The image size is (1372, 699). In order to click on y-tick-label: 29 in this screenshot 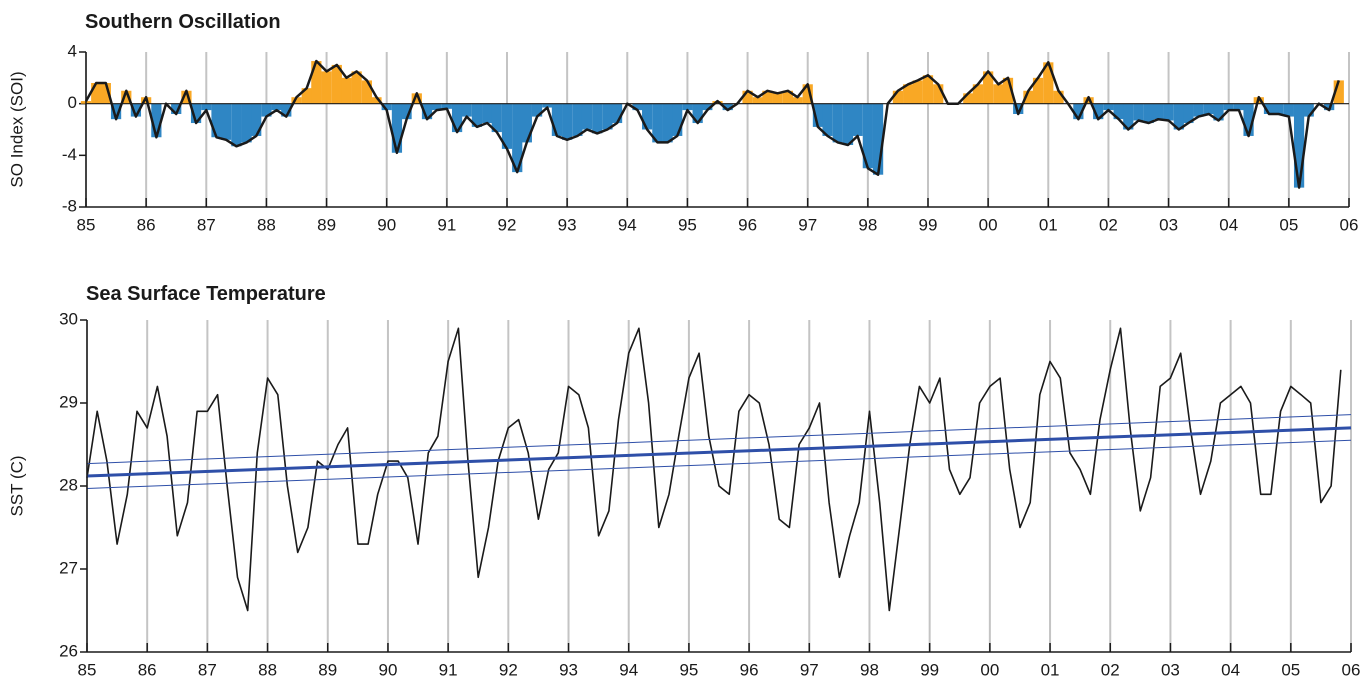, I will do `click(68, 401)`.